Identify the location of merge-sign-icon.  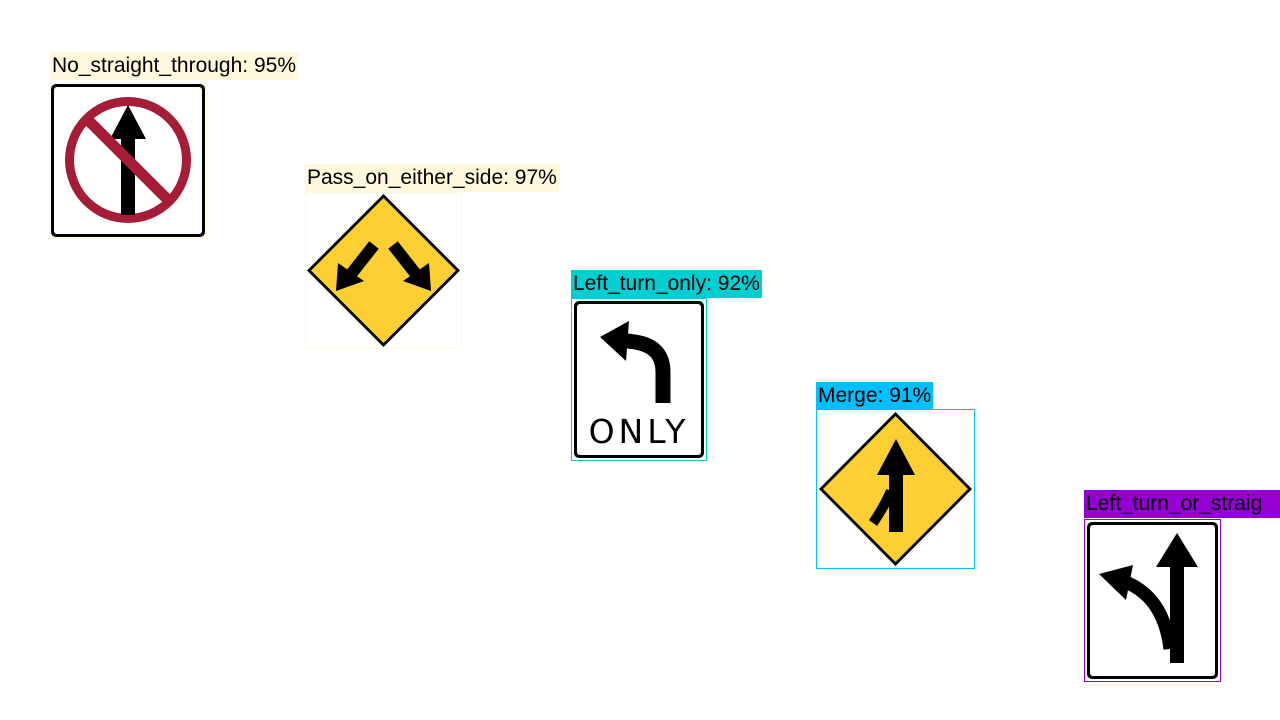
(895, 489).